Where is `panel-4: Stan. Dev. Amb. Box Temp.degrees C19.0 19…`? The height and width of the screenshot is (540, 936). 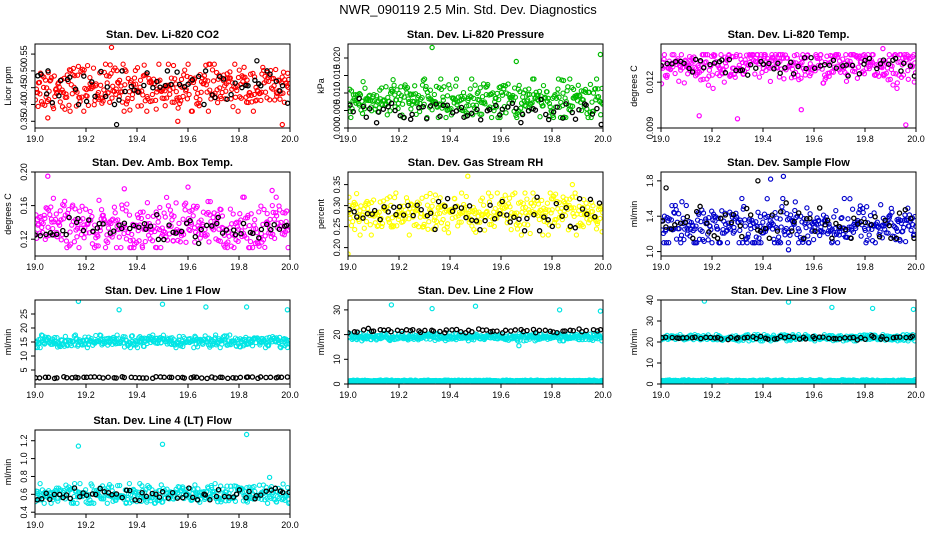 panel-4: Stan. Dev. Amb. Box Temp.degrees C19.0 19… is located at coordinates (151, 214).